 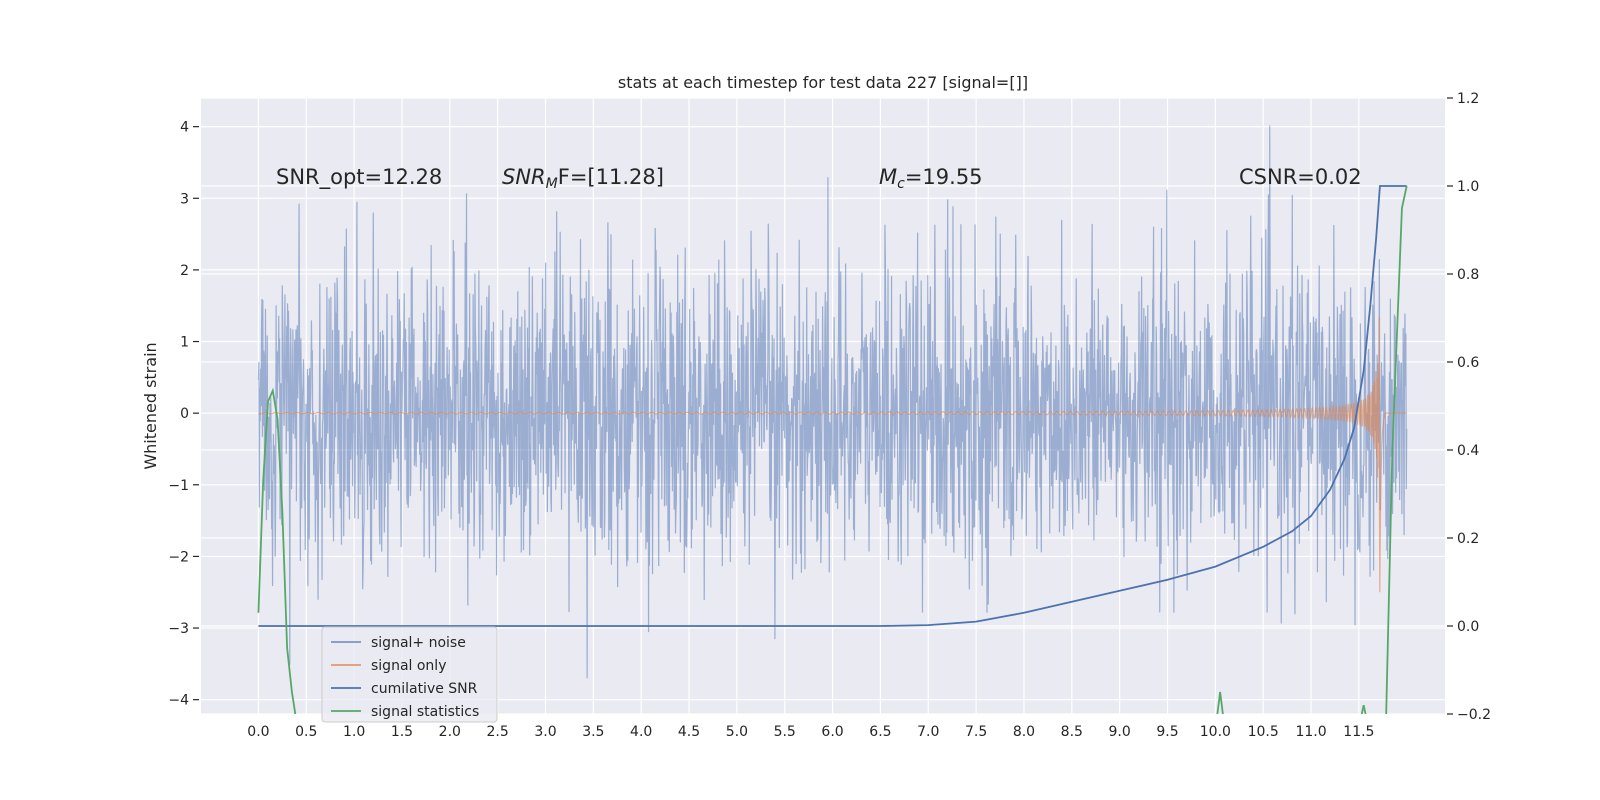 What do you see at coordinates (354, 732) in the screenshot?
I see `x-tick-label: 1.0` at bounding box center [354, 732].